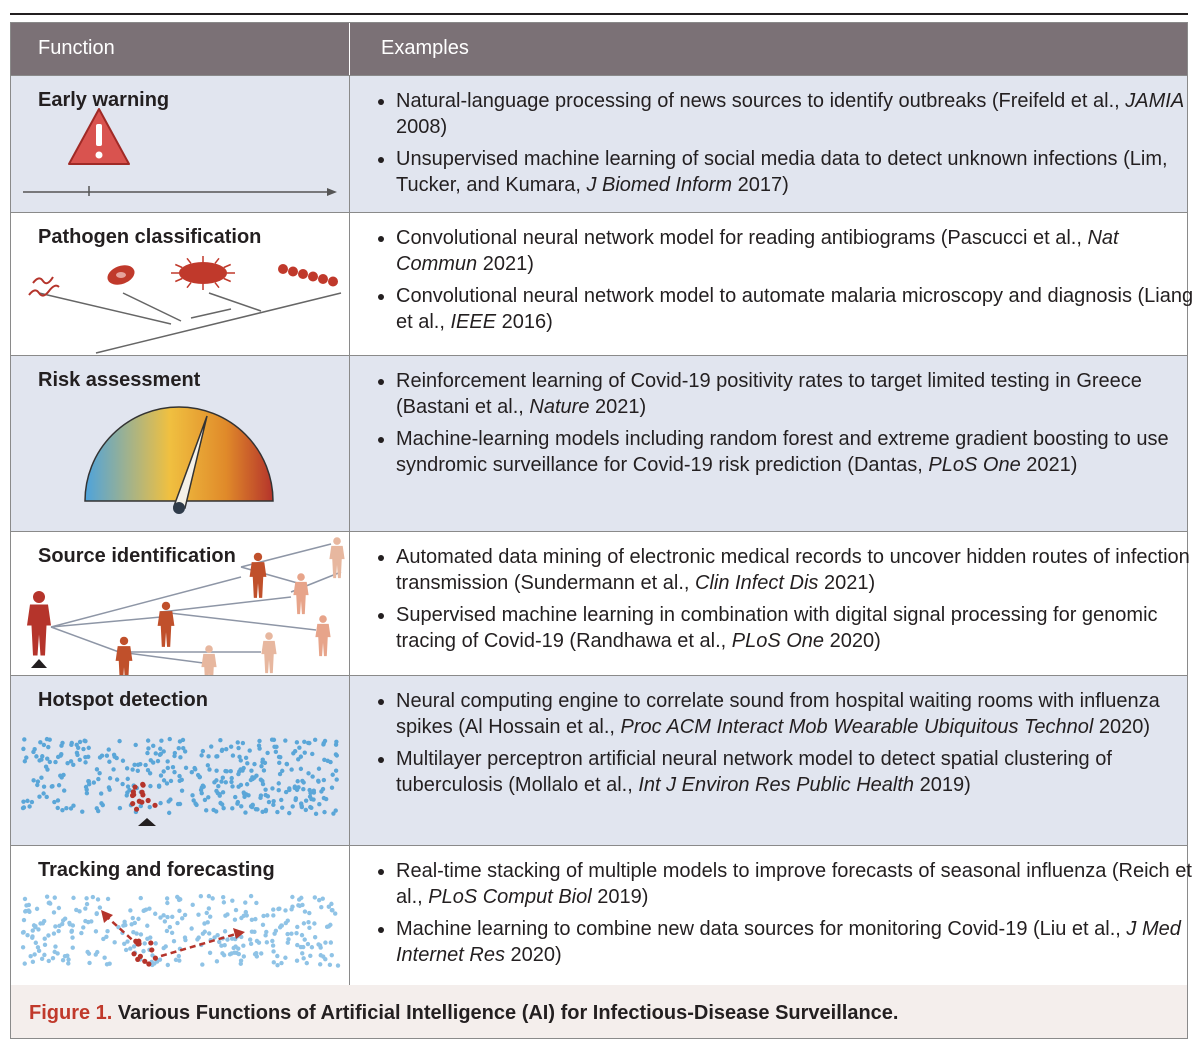 Image resolution: width=1200 pixels, height=1039 pixels. I want to click on cilium, so click(189, 285).